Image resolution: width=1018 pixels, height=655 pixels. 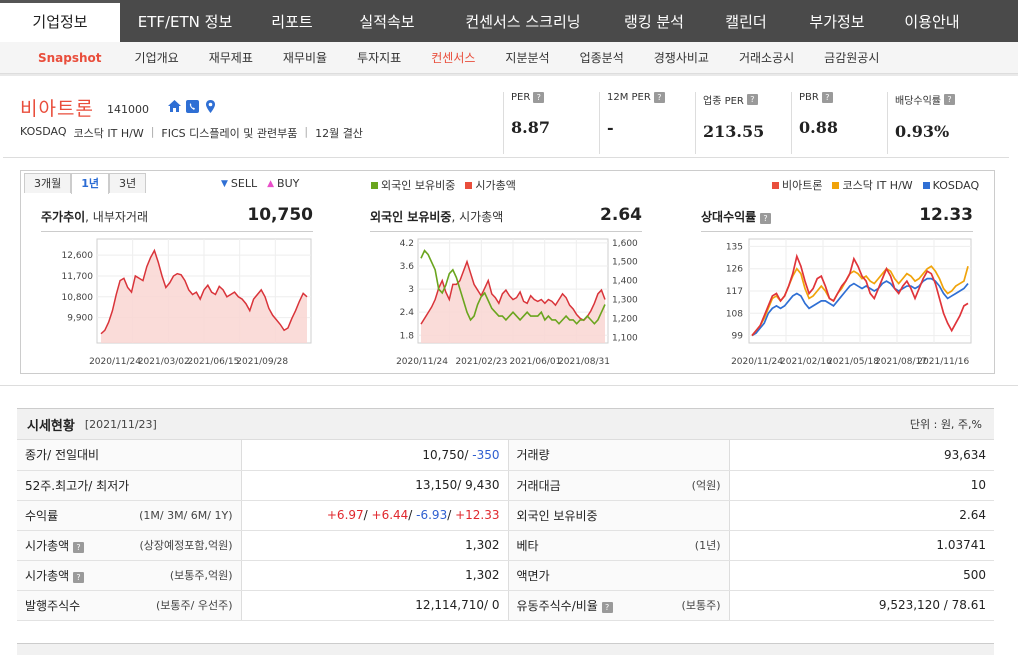 What do you see at coordinates (619, 485) in the screenshot?
I see `row-label: 거래대금 (억원)` at bounding box center [619, 485].